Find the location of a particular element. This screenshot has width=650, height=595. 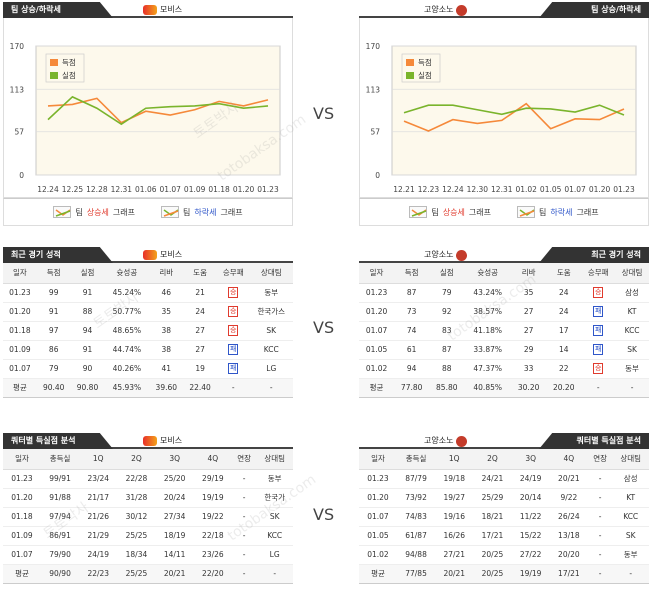

table-cell: 01.07 is located at coordinates (378, 517).